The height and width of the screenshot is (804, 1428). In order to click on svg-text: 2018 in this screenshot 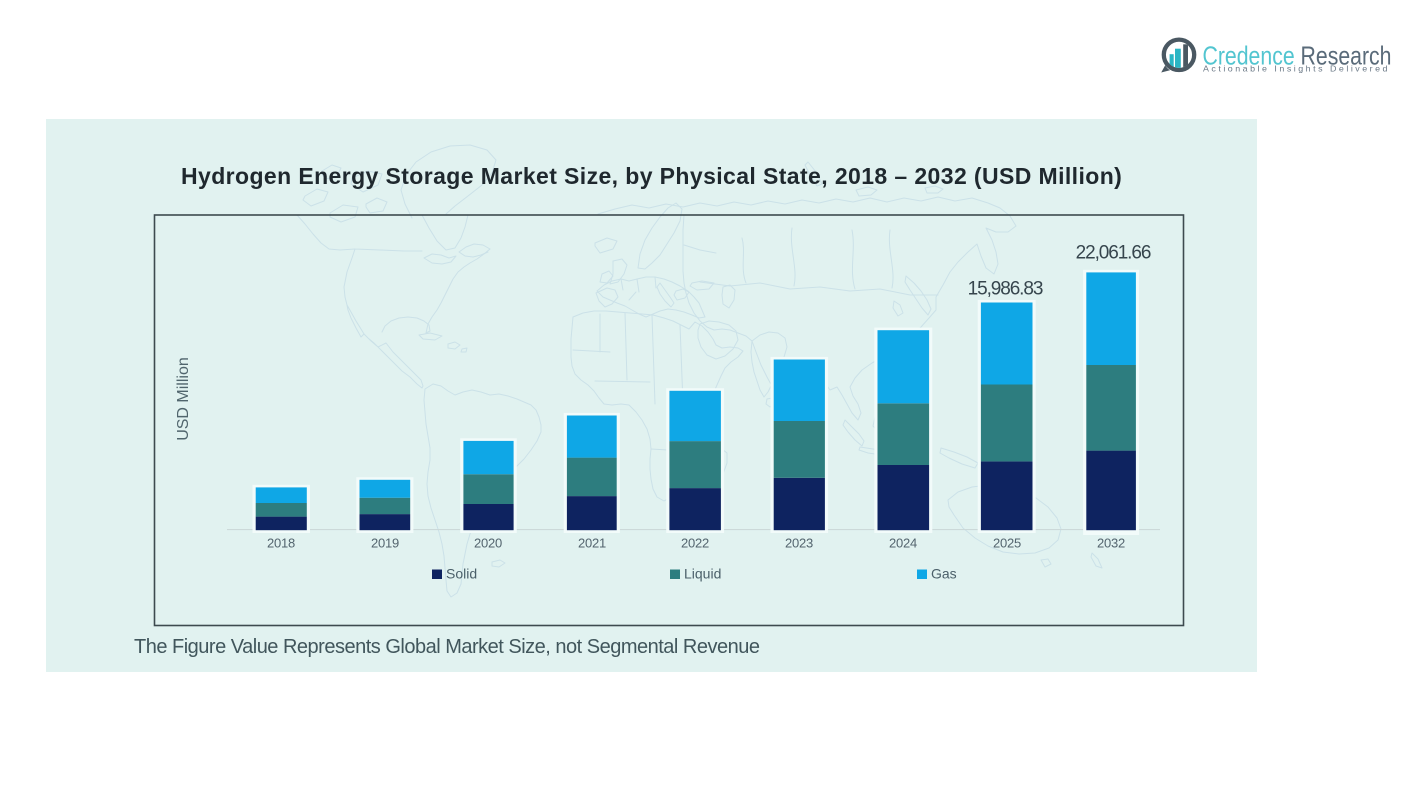, I will do `click(281, 543)`.